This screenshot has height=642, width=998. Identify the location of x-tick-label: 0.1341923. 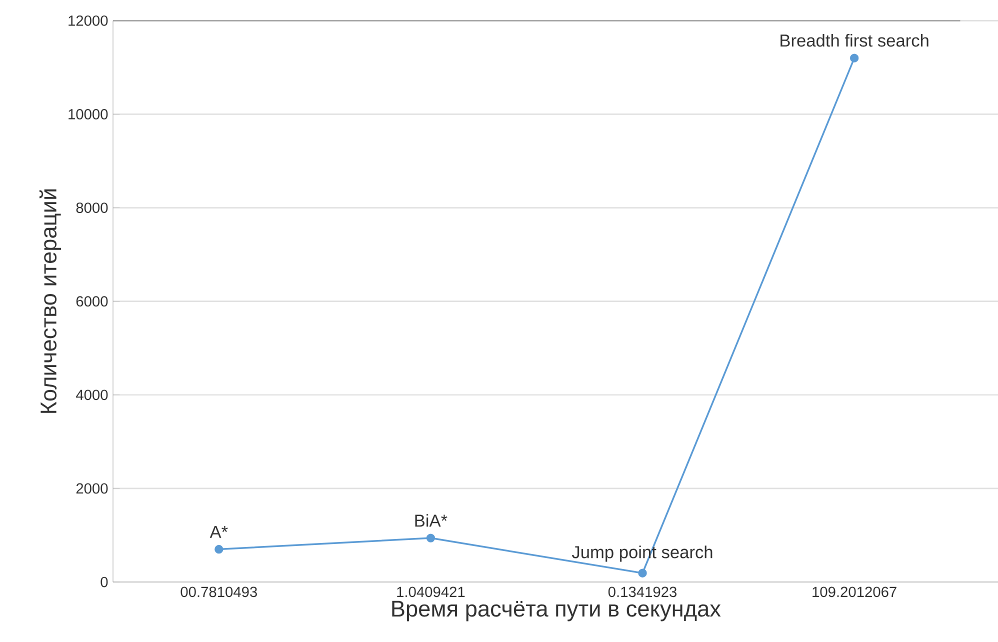
(642, 592).